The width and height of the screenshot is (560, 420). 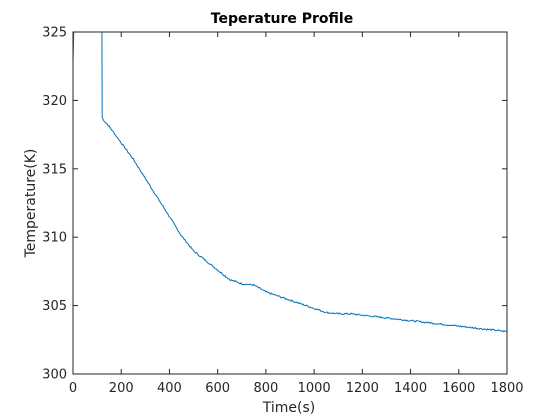 I want to click on x-tick-label: 800, so click(x=265, y=388).